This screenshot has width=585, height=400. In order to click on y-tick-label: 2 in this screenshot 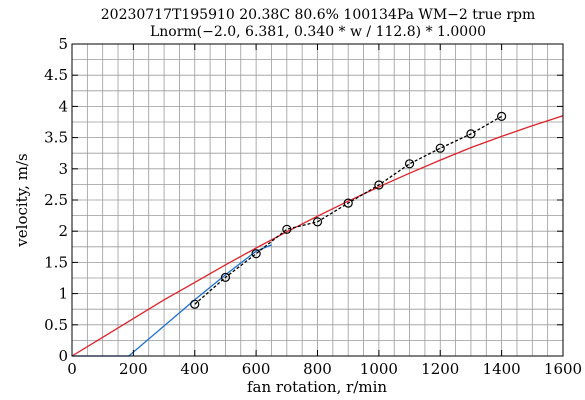, I will do `click(63, 231)`.